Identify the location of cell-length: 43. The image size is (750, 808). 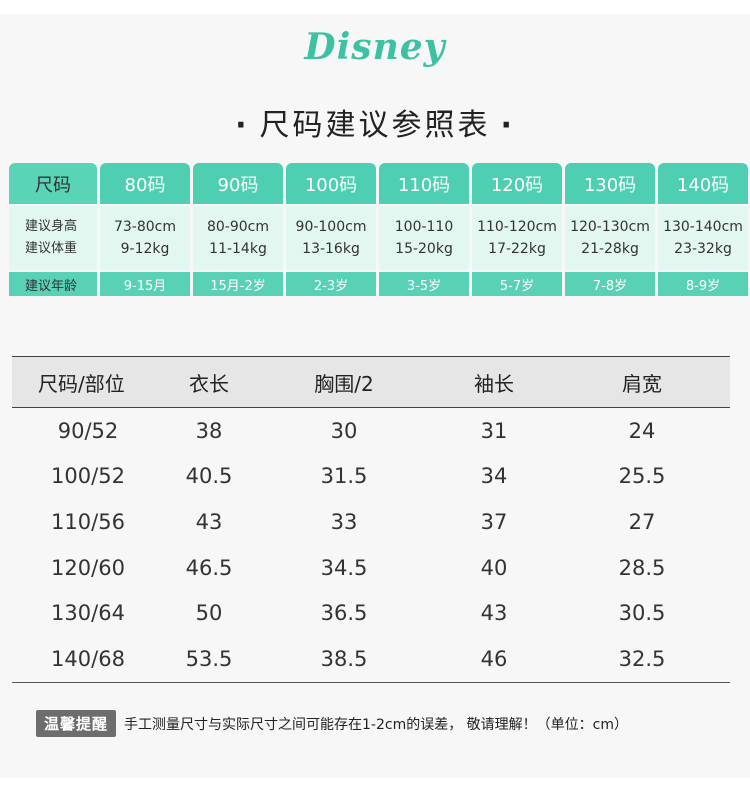
(209, 521).